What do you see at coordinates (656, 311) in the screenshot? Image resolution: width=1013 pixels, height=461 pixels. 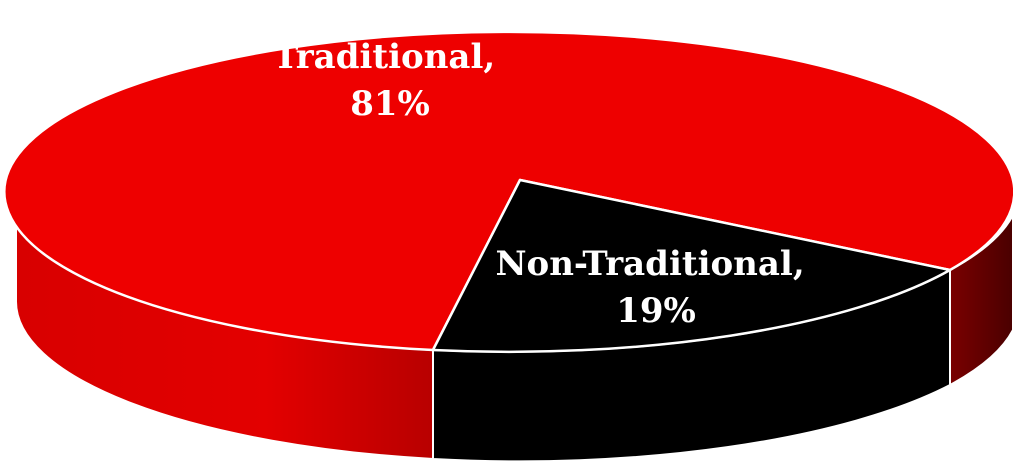 I see `data-label-non-traditional-value: 19%` at bounding box center [656, 311].